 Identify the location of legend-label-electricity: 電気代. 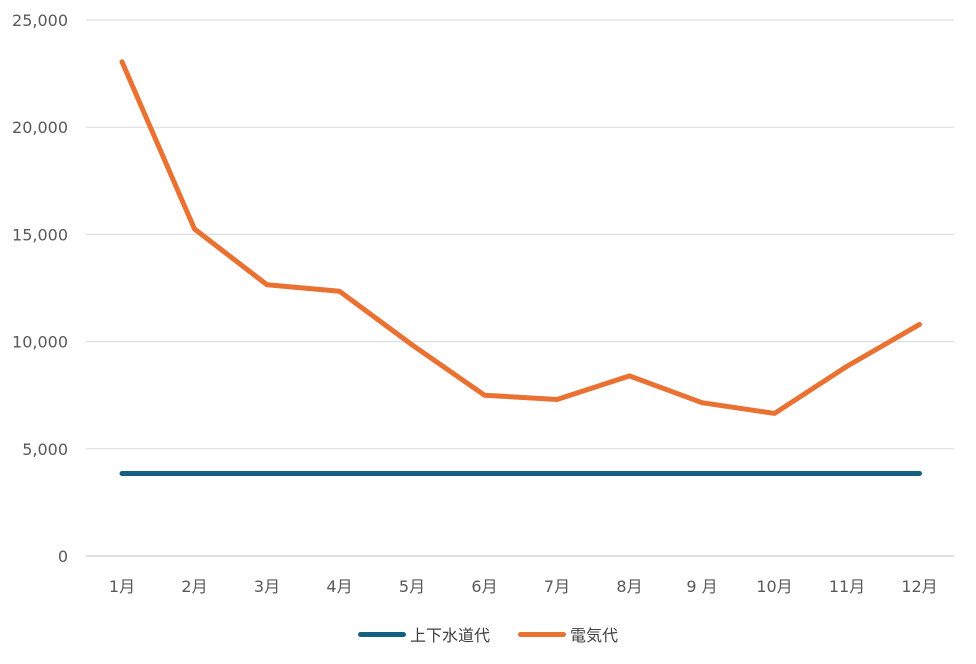
(594, 635).